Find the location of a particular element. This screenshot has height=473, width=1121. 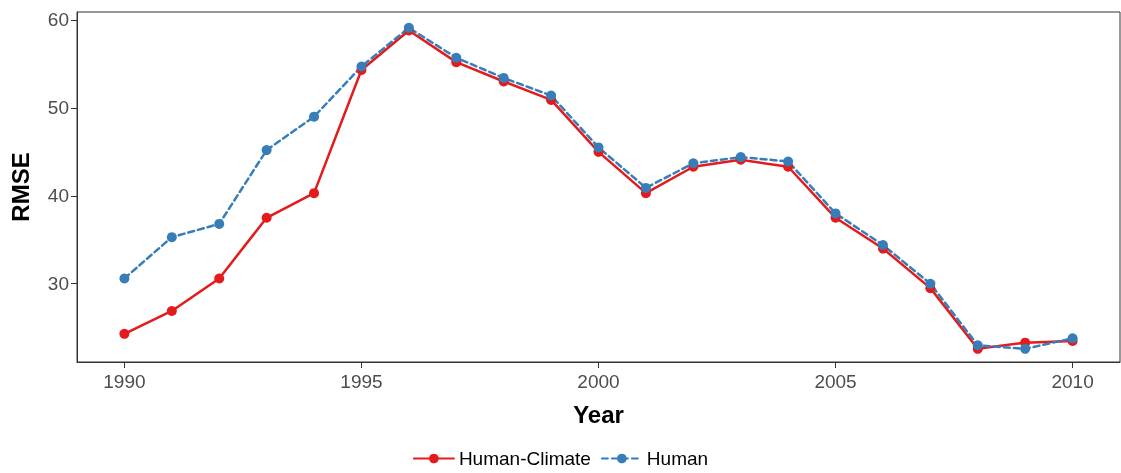

y-tick-label: 40 is located at coordinates (58, 196).